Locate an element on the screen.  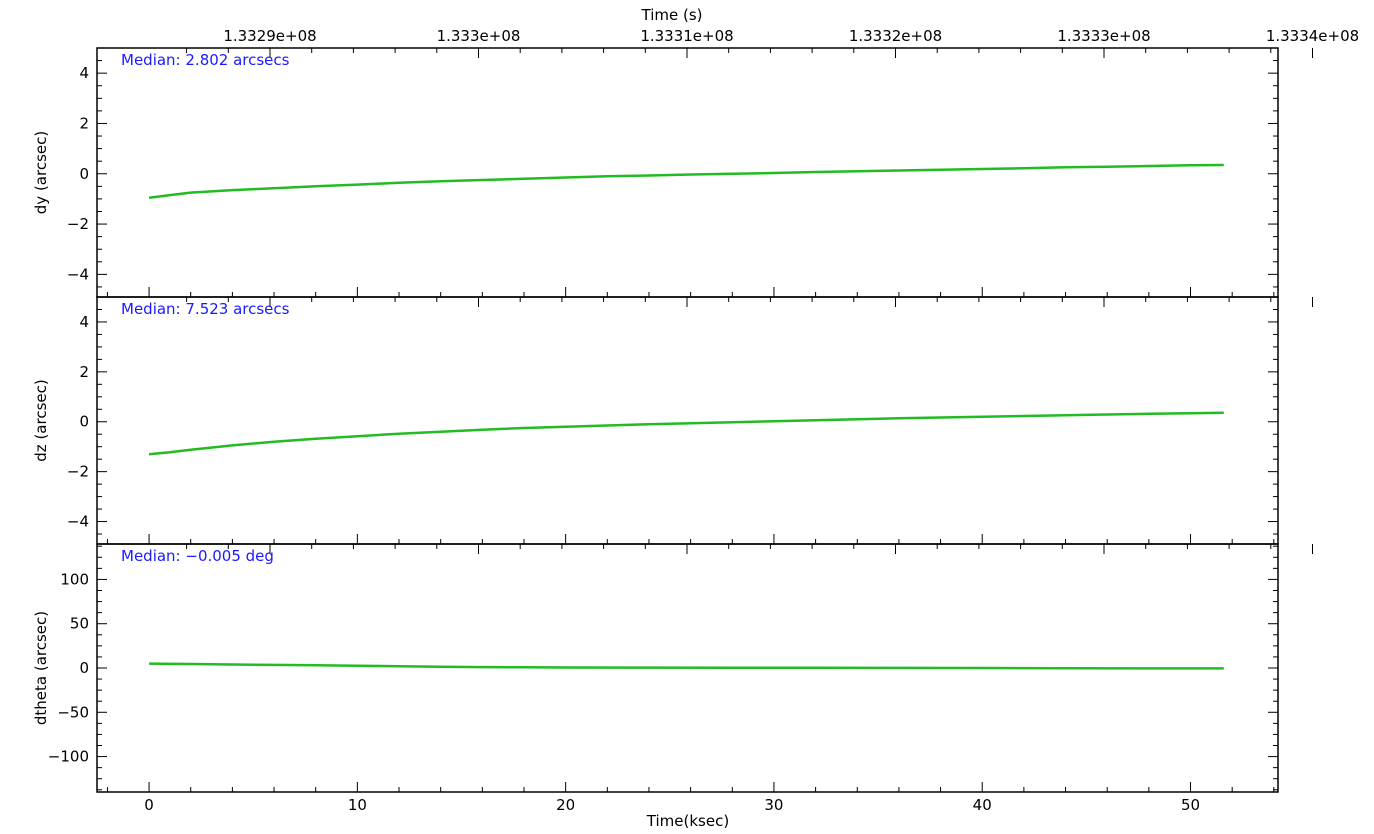
x-tick-label: 20 is located at coordinates (565, 805).